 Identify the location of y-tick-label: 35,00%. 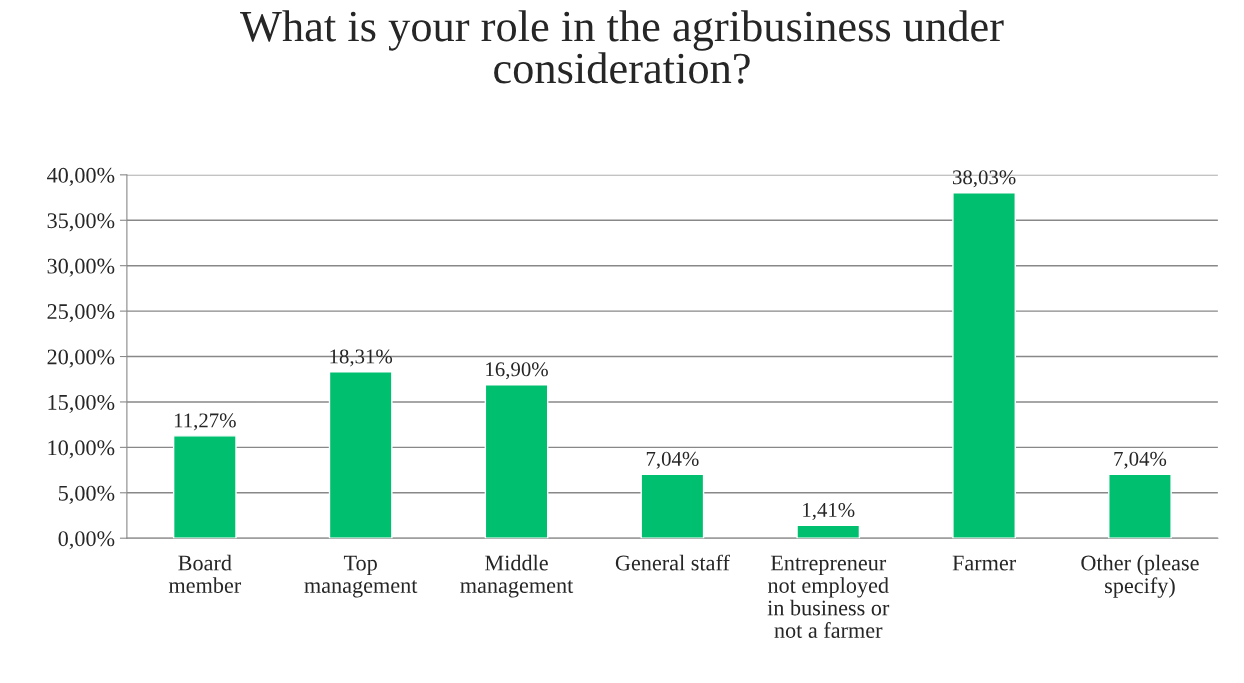
(81, 222).